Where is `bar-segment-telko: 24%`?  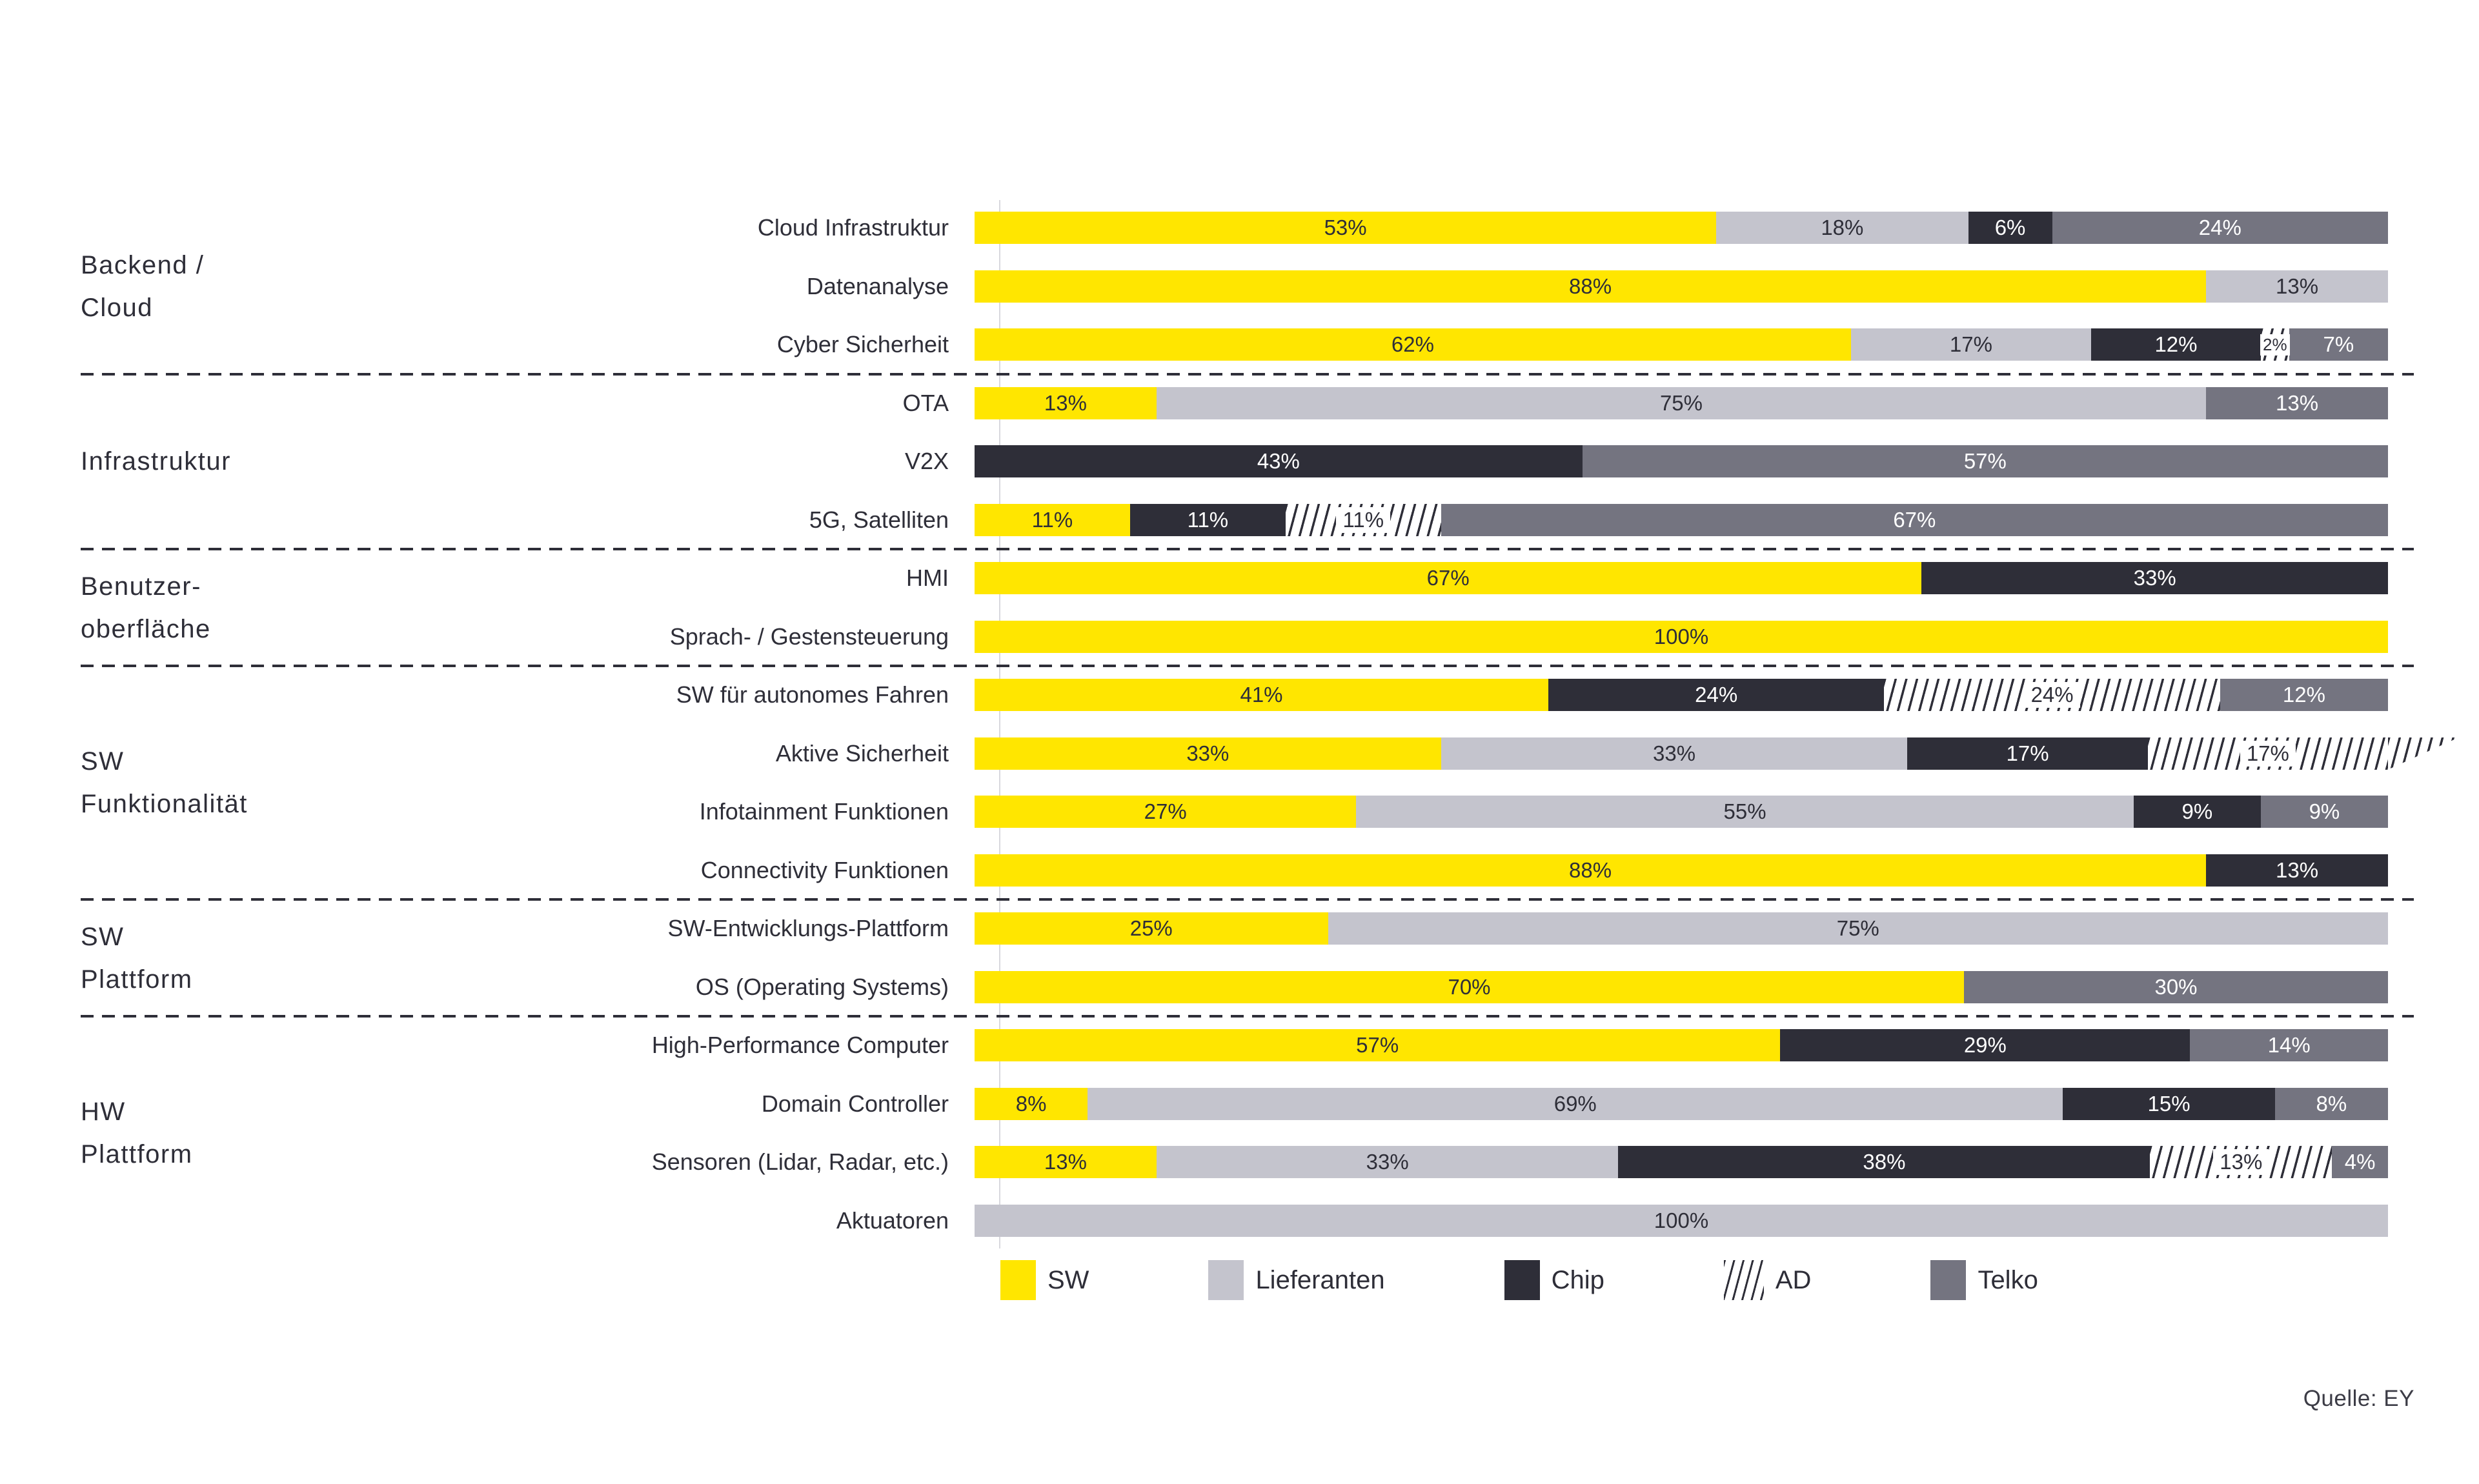 bar-segment-telko: 24% is located at coordinates (2220, 228).